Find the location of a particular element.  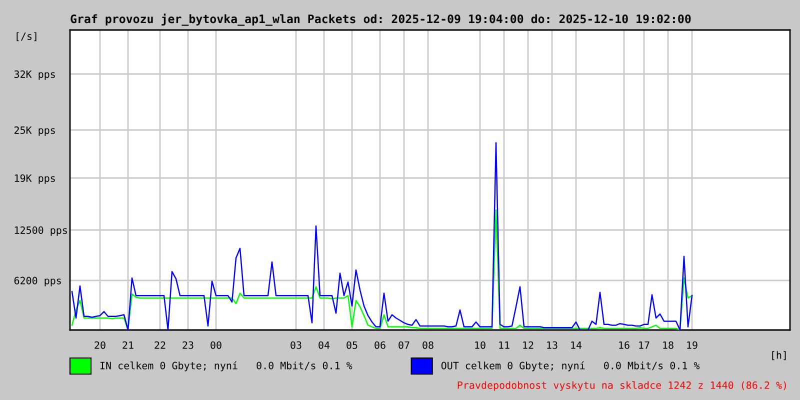

y-axis-title: [/s] is located at coordinates (26, 37).